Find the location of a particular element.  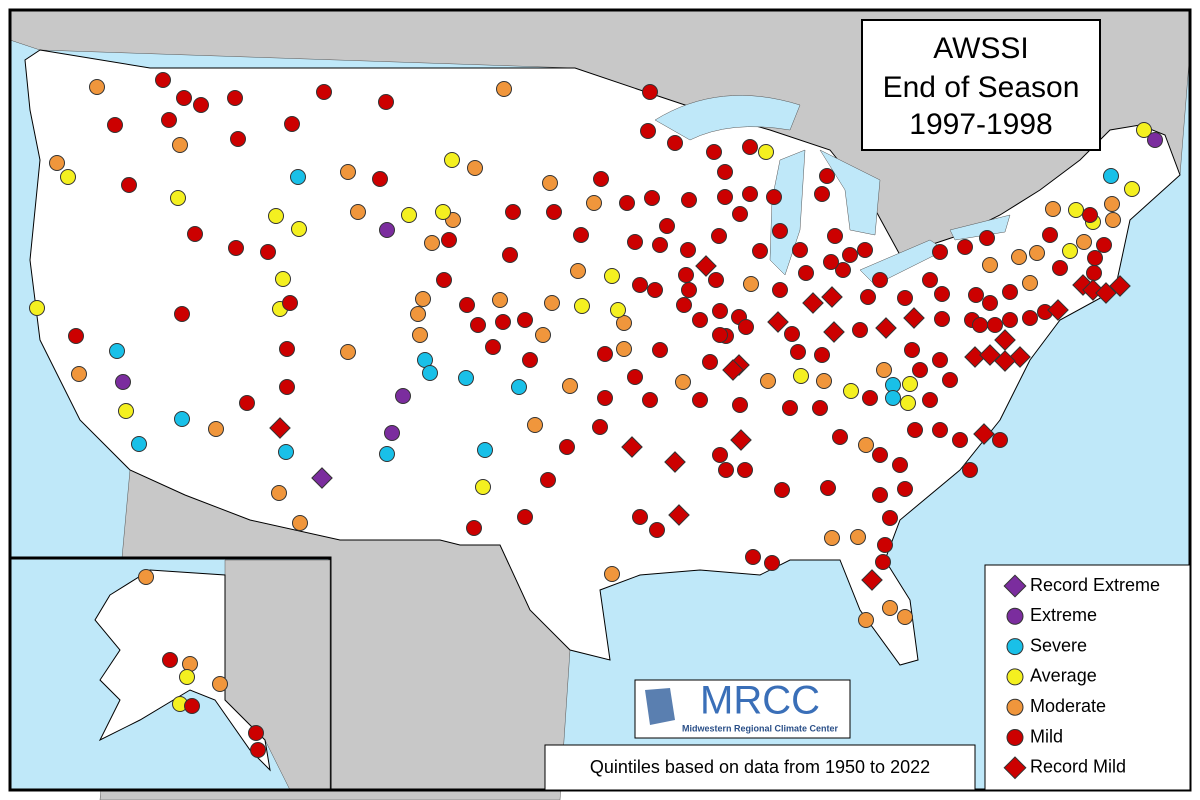

legend-label: Moderate is located at coordinates (1068, 706).